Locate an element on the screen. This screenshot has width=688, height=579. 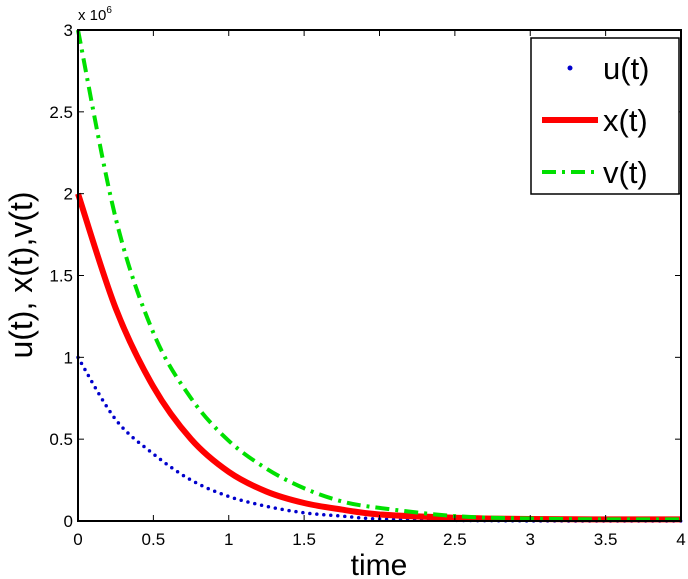
y-tick-label: 2.5 is located at coordinates (61, 112).